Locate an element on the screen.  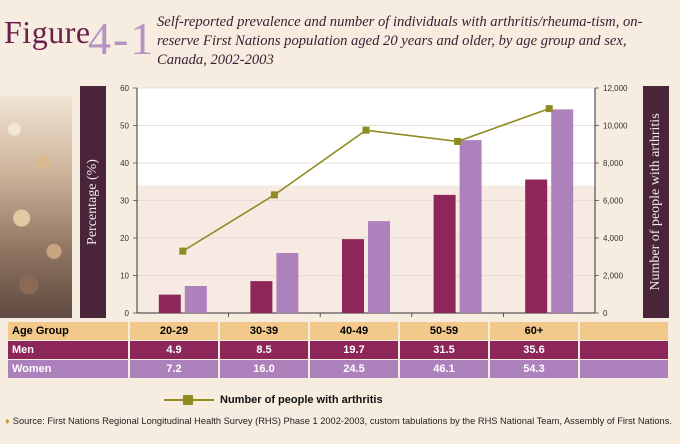
table-row-age-group: Age Group 20-29 30-39 40-49 50-59 60+ is located at coordinates (338, 331).